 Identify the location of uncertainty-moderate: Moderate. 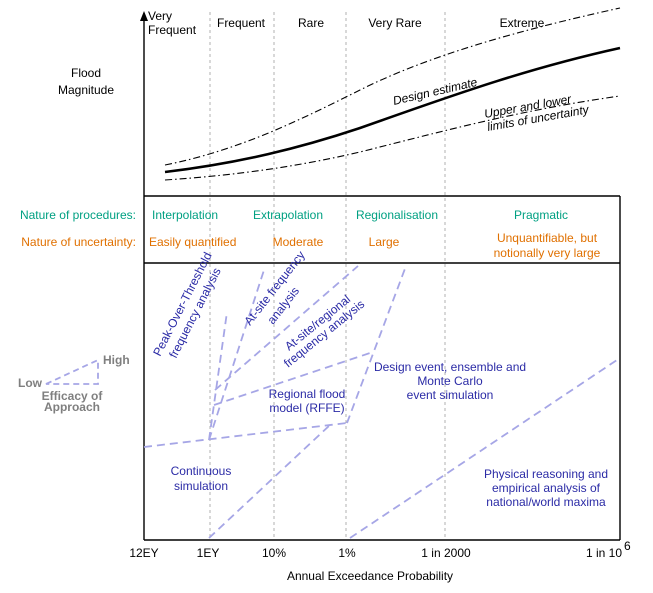
(298, 242).